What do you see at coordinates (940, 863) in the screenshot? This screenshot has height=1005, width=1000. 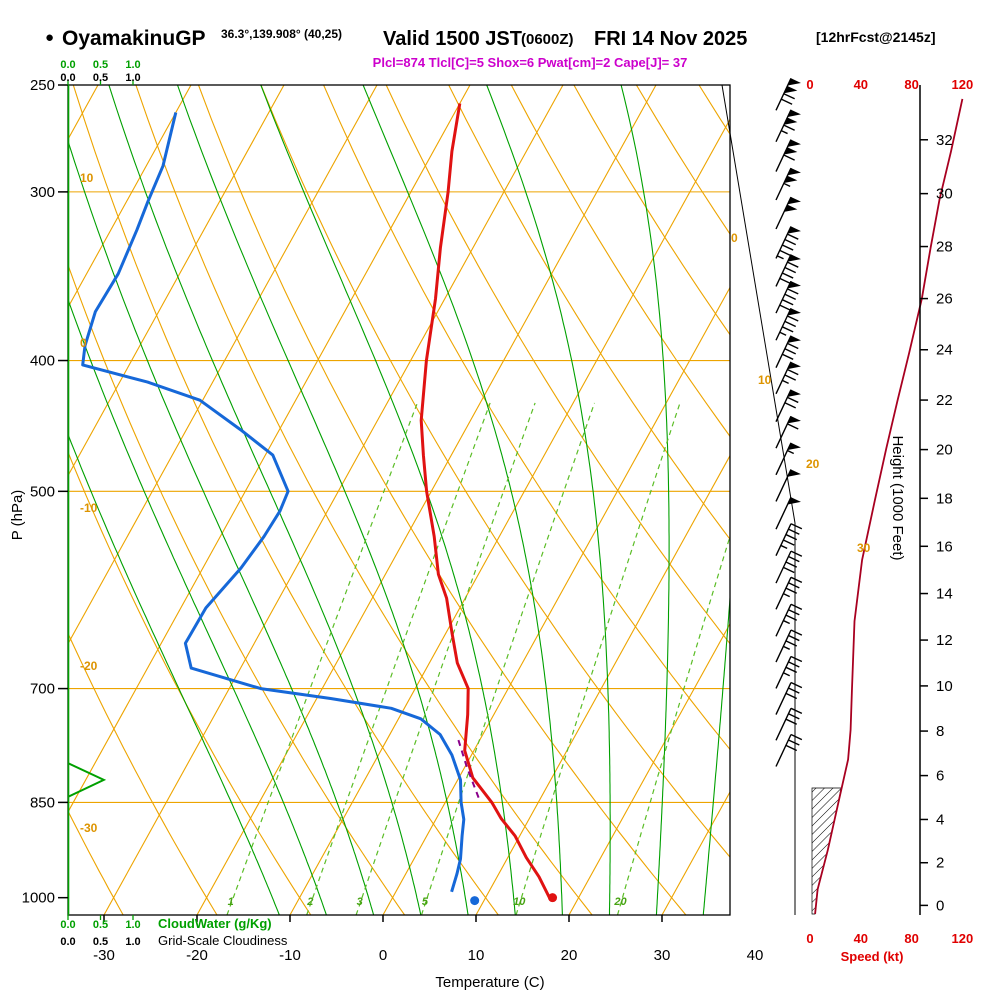 I see `height-tick-label: 2` at bounding box center [940, 863].